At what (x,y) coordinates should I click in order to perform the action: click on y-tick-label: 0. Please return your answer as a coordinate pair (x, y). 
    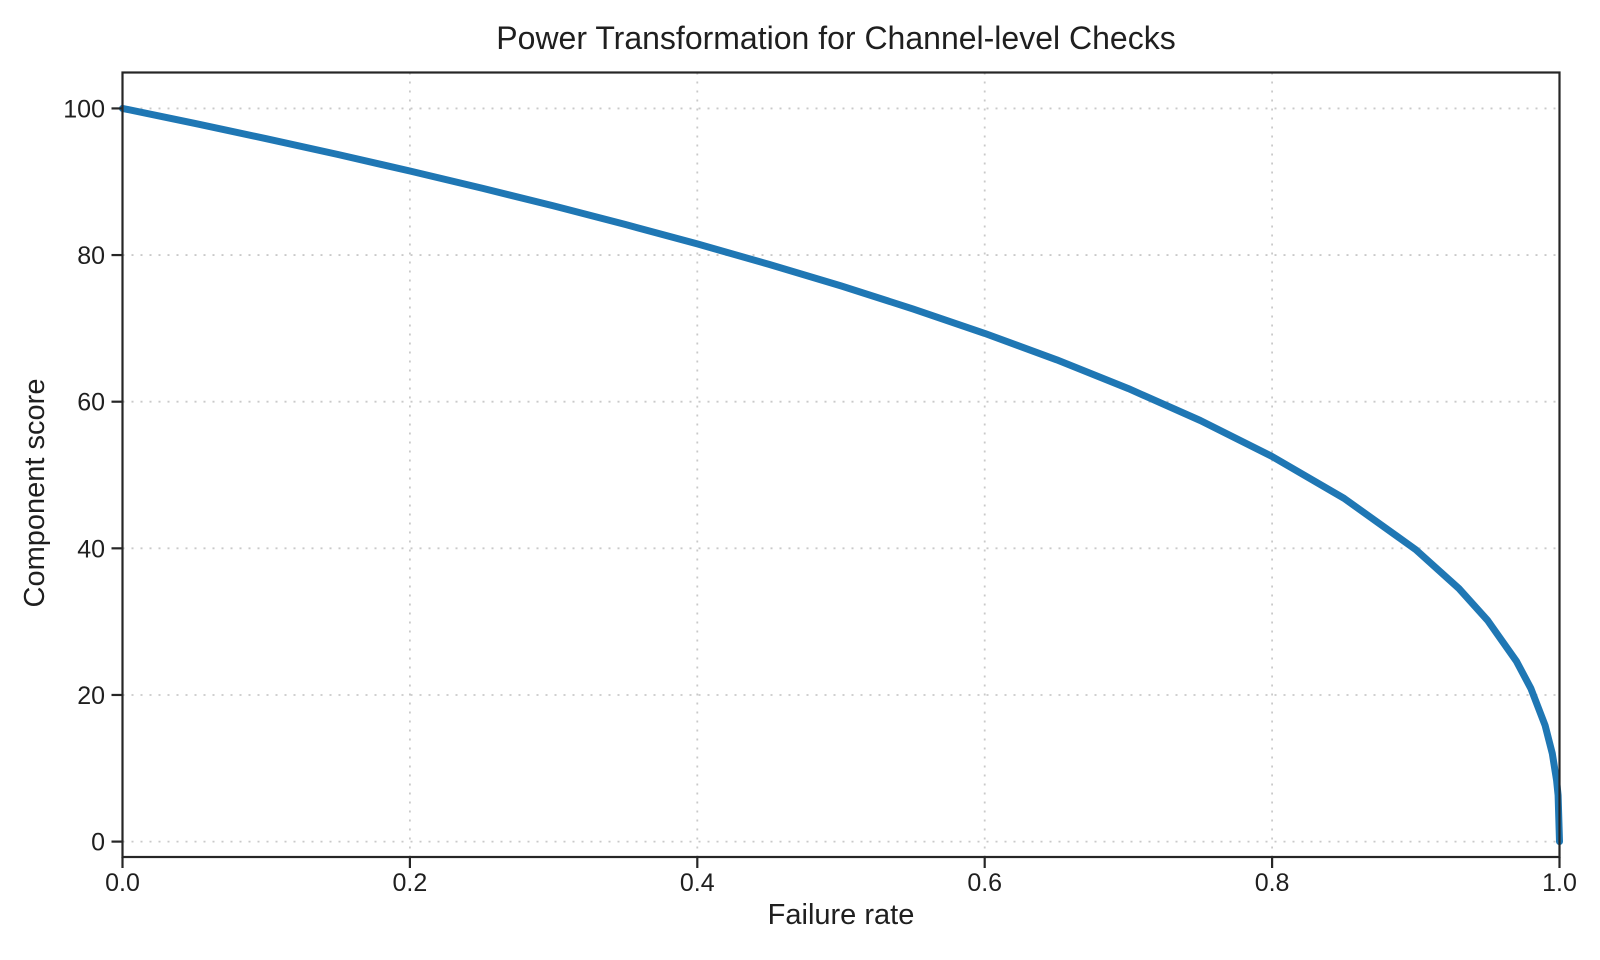
    Looking at the image, I should click on (98, 843).